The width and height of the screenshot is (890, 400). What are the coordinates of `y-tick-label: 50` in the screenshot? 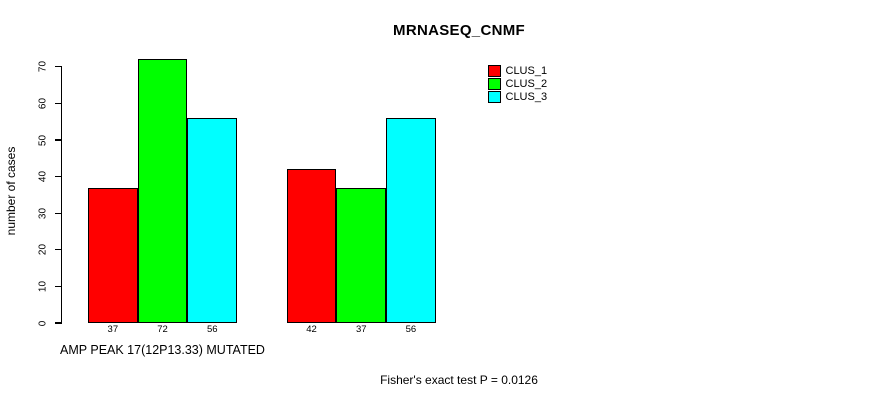 It's located at (43, 140).